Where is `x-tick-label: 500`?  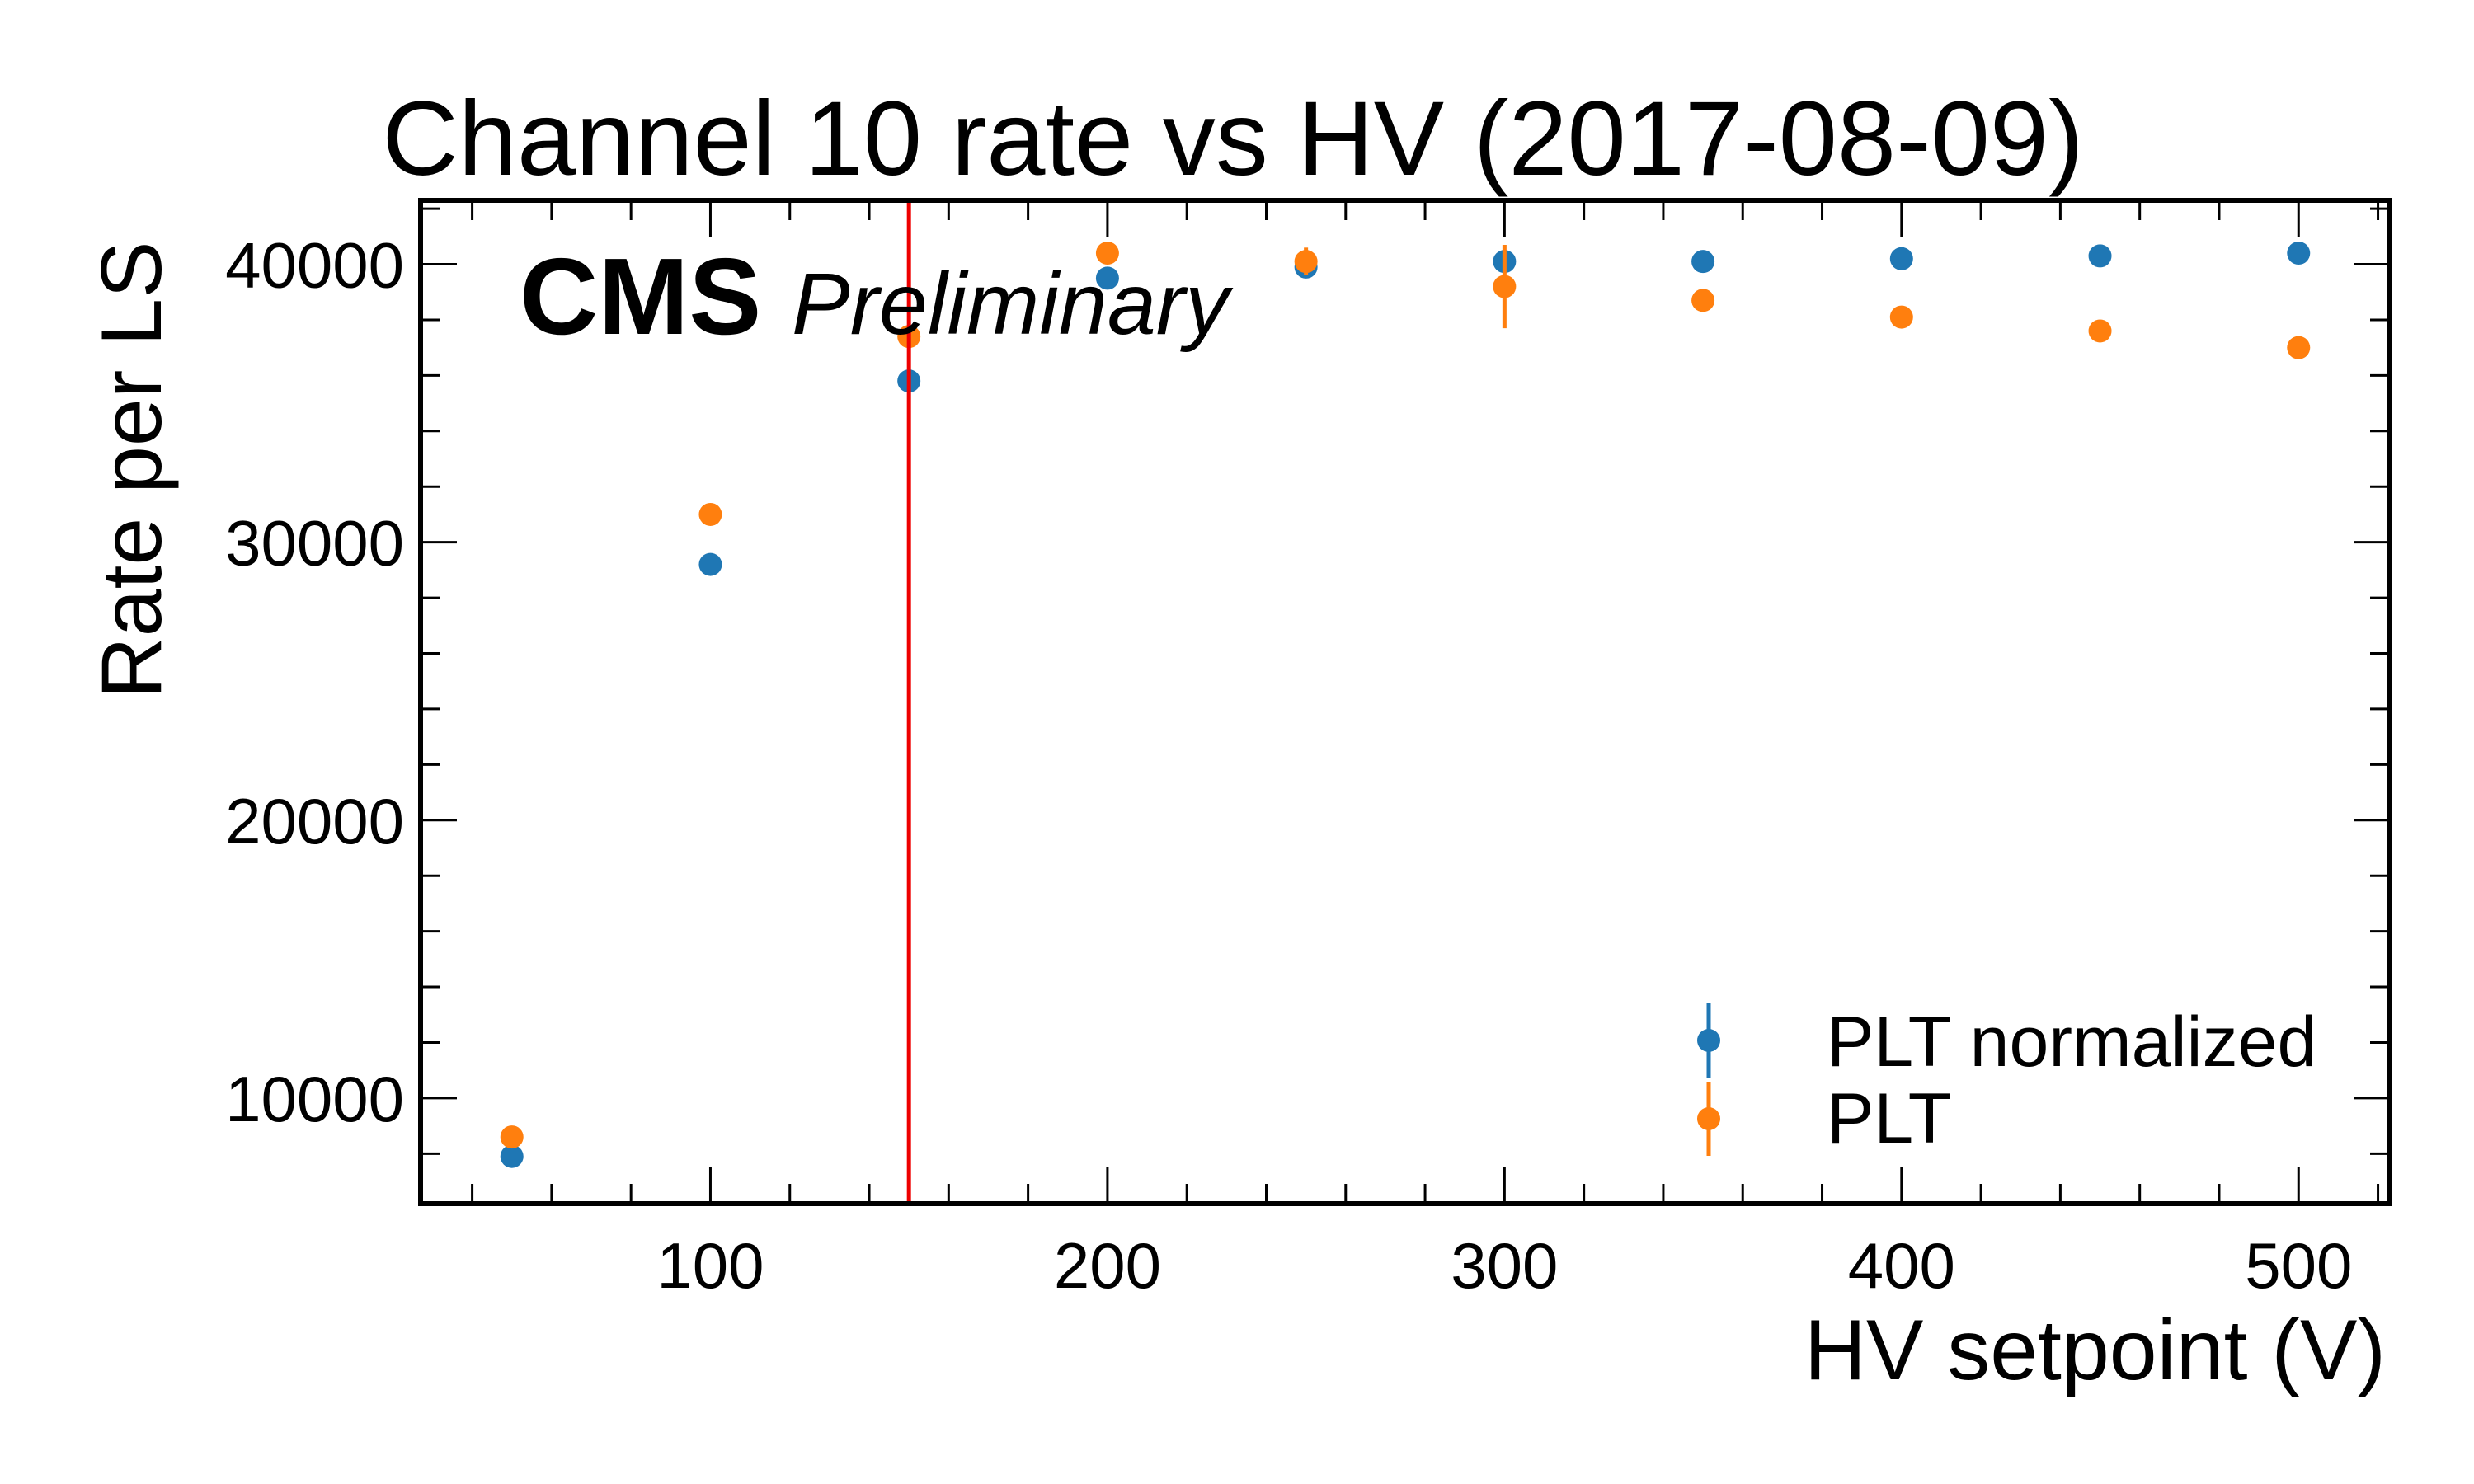
x-tick-label: 500 is located at coordinates (2298, 1265).